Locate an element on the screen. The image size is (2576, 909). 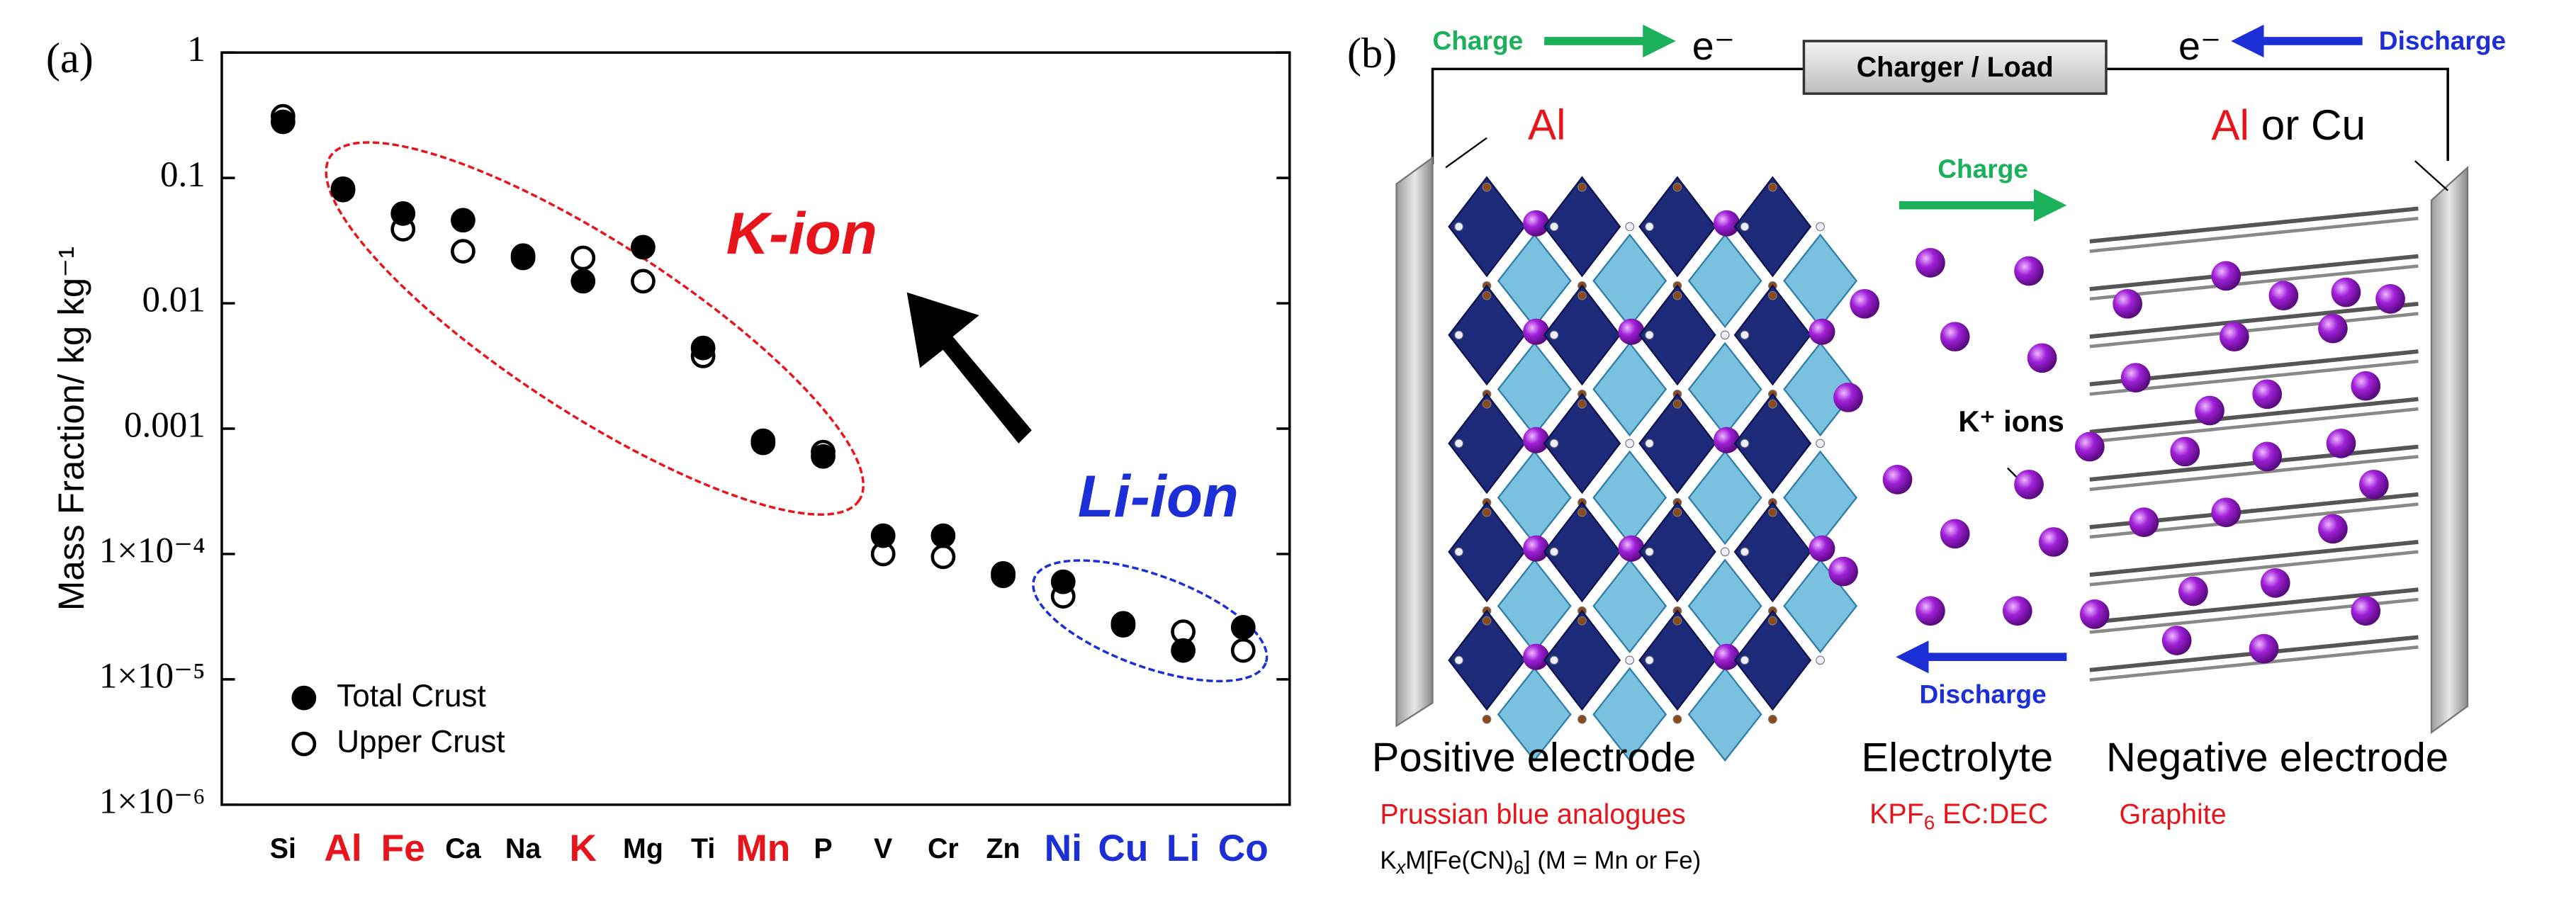
annotation: Li-ion is located at coordinates (1158, 496).